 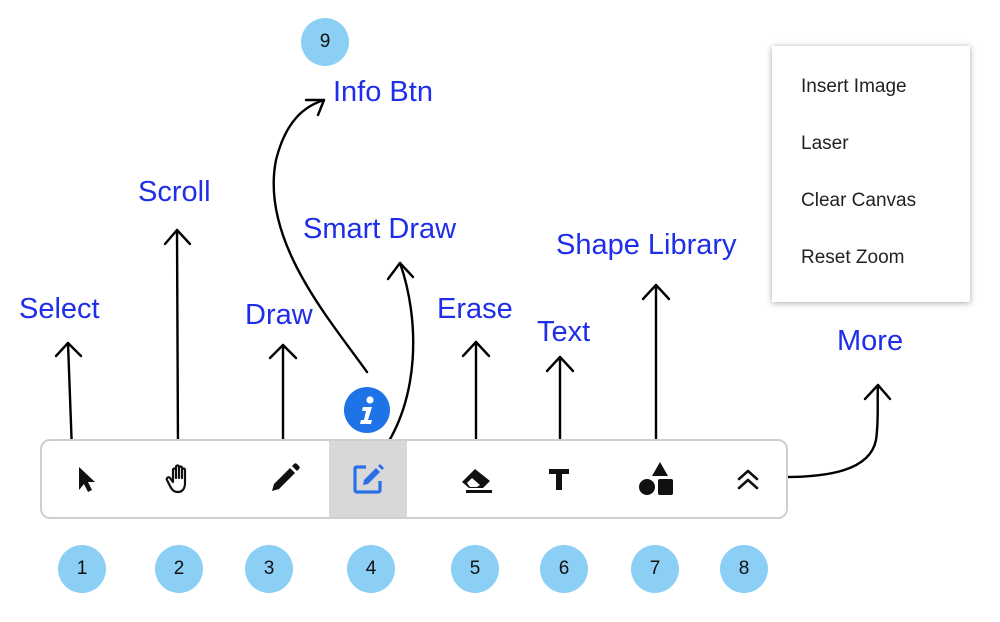 I want to click on tool-text, so click(x=559, y=479).